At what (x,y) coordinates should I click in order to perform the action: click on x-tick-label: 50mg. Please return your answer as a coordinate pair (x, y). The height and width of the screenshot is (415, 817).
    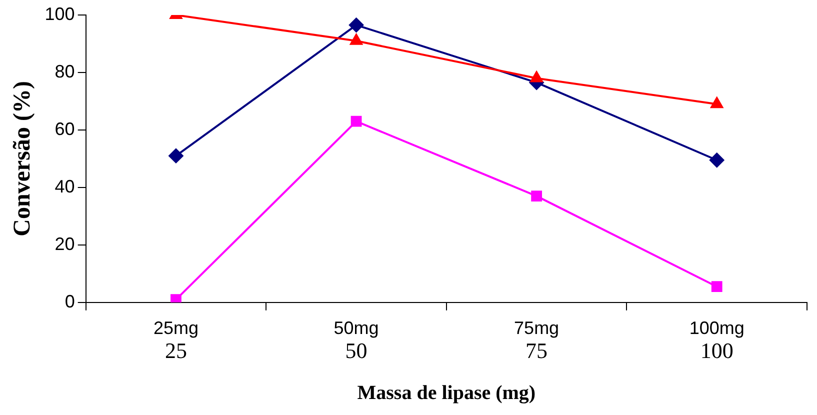
    Looking at the image, I should click on (356, 328).